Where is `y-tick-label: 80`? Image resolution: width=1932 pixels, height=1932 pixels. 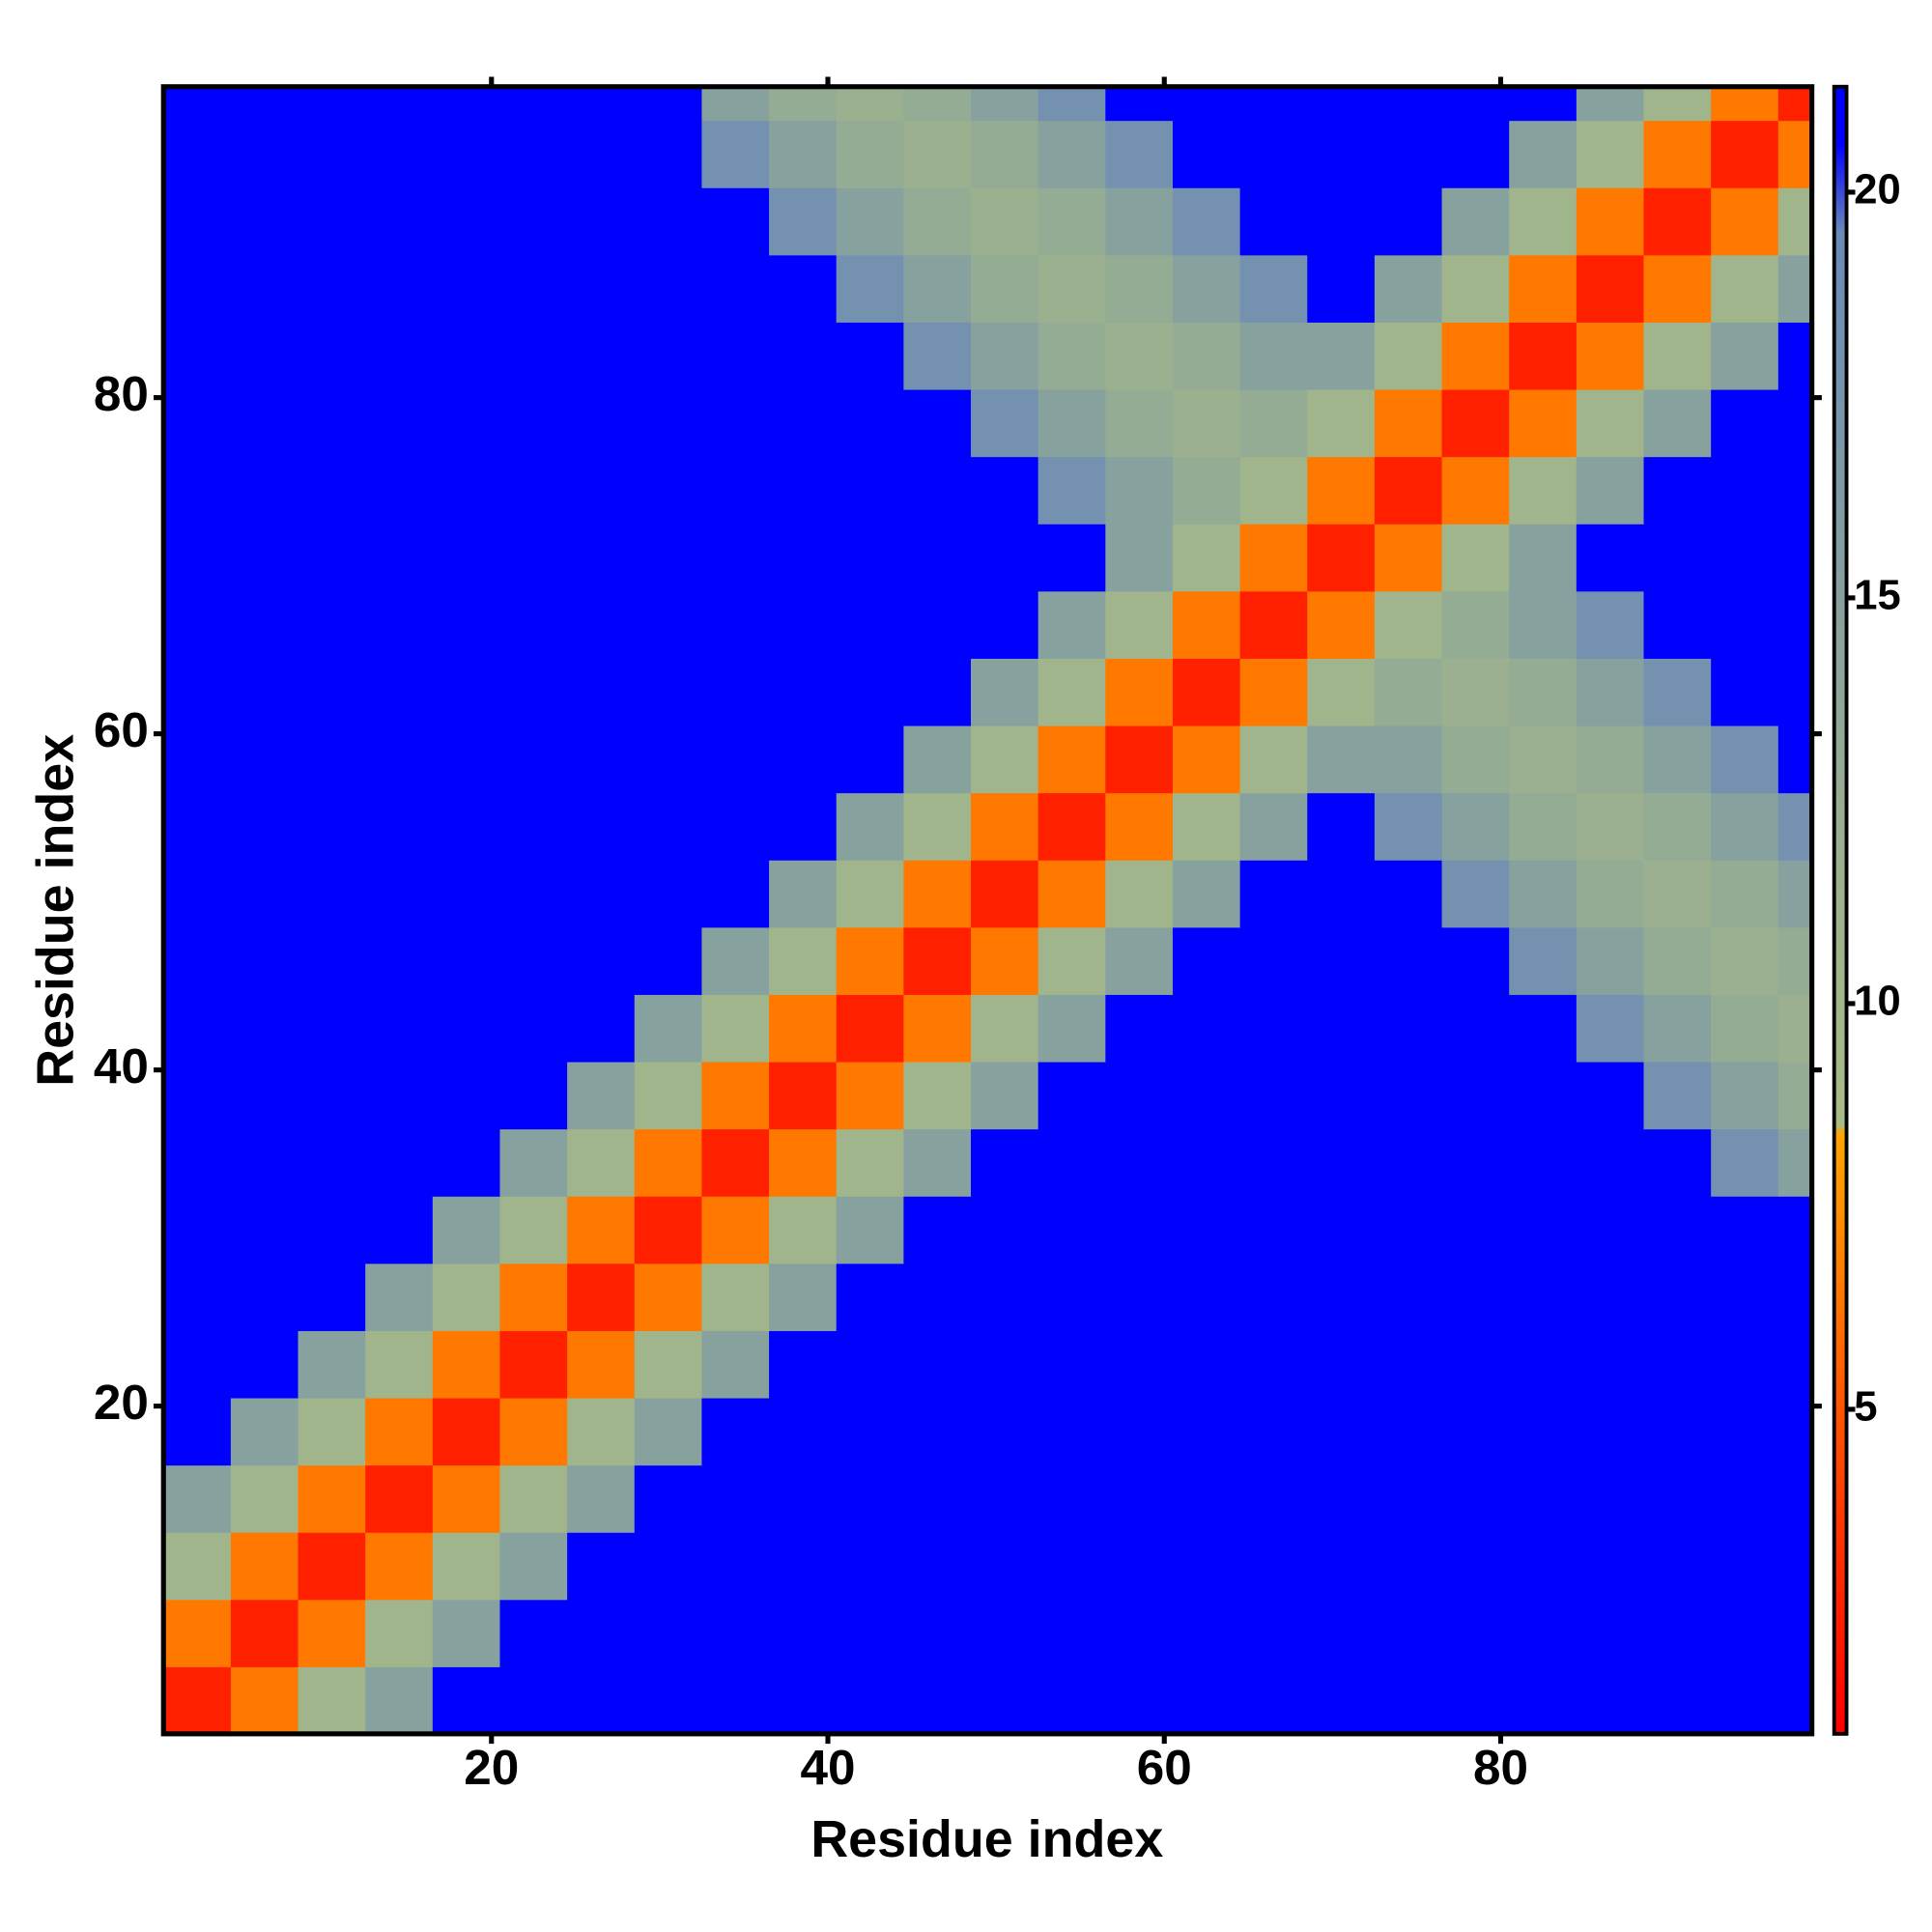 y-tick-label: 80 is located at coordinates (121, 393).